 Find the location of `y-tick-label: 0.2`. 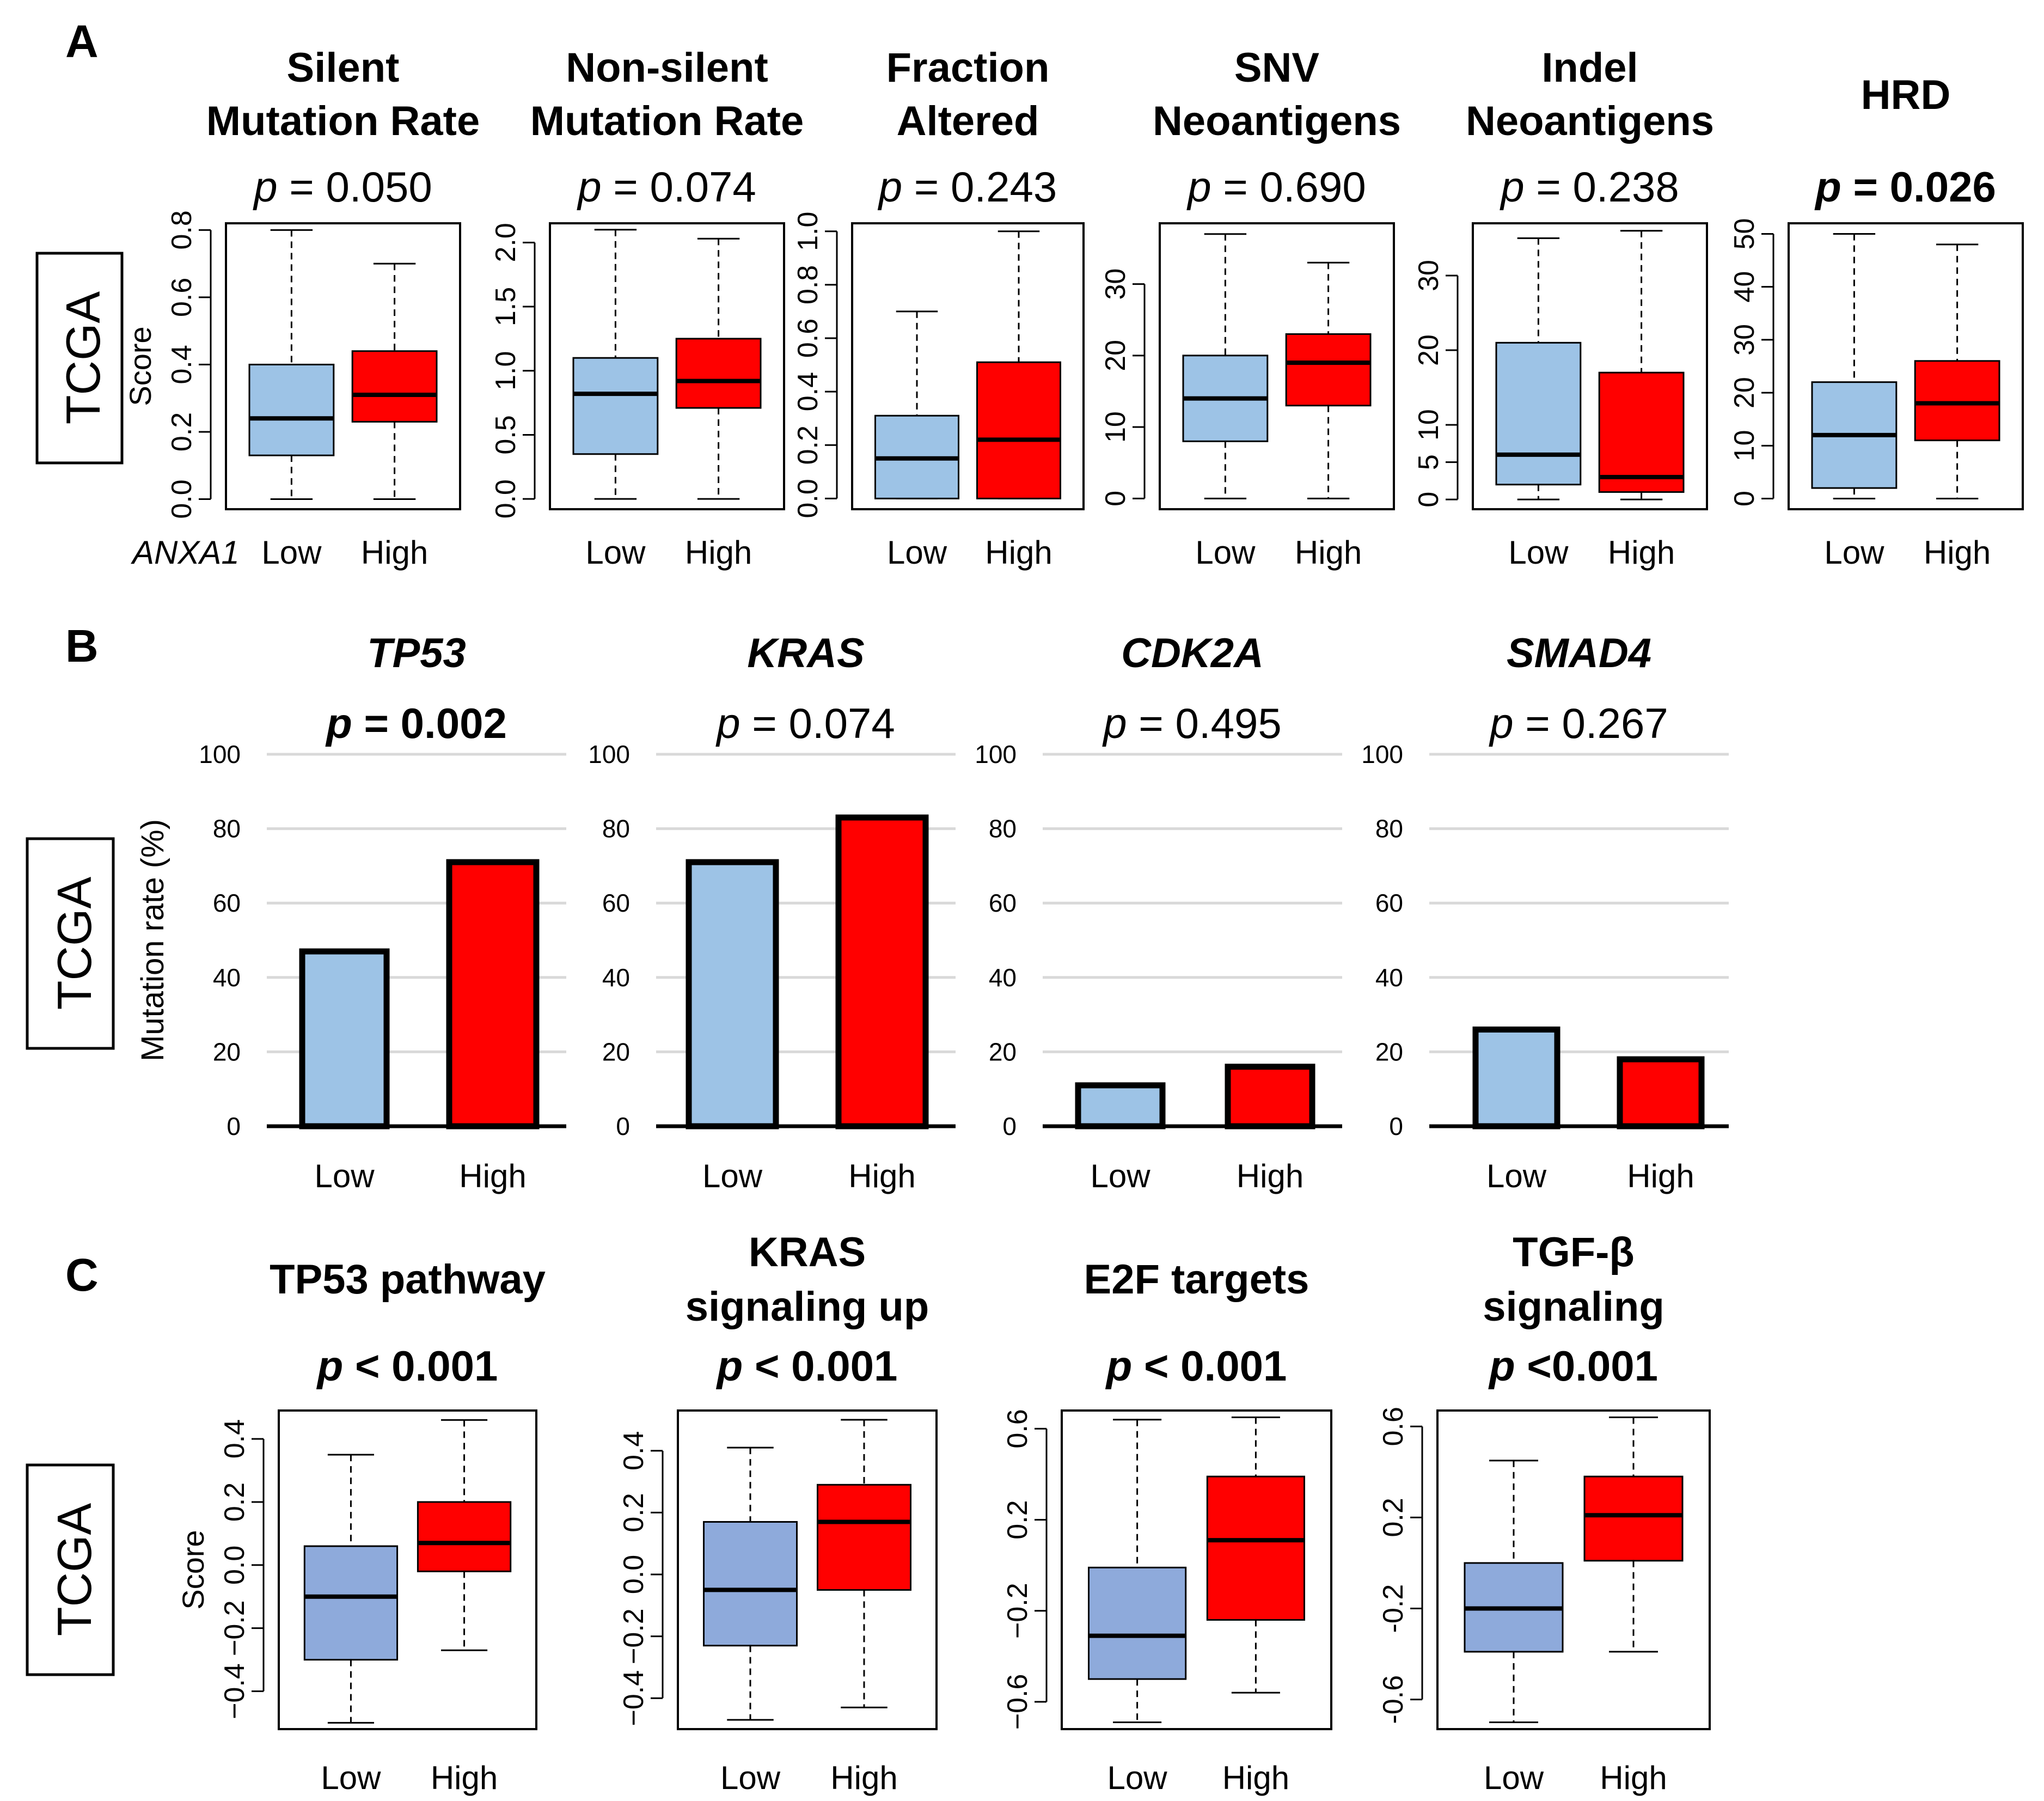

y-tick-label: 0.2 is located at coordinates (1017, 1519).